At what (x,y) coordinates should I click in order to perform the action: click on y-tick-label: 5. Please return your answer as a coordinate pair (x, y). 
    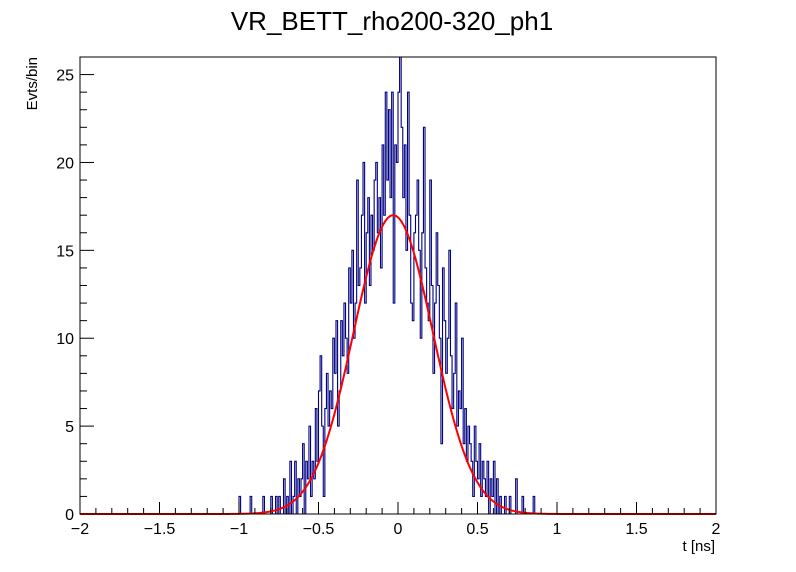
    Looking at the image, I should click on (69, 427).